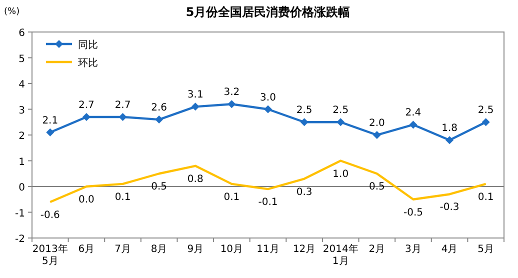 This screenshot has width=518, height=278. I want to click on data-label: 1.0, so click(340, 174).